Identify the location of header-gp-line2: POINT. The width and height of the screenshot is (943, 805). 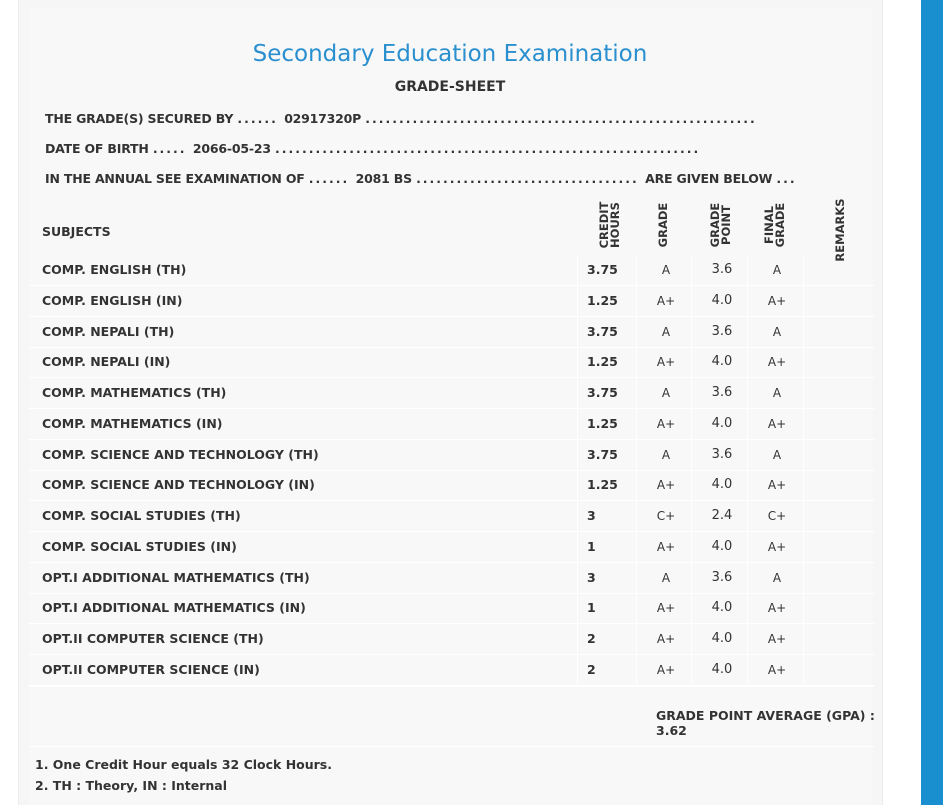
(726, 225).